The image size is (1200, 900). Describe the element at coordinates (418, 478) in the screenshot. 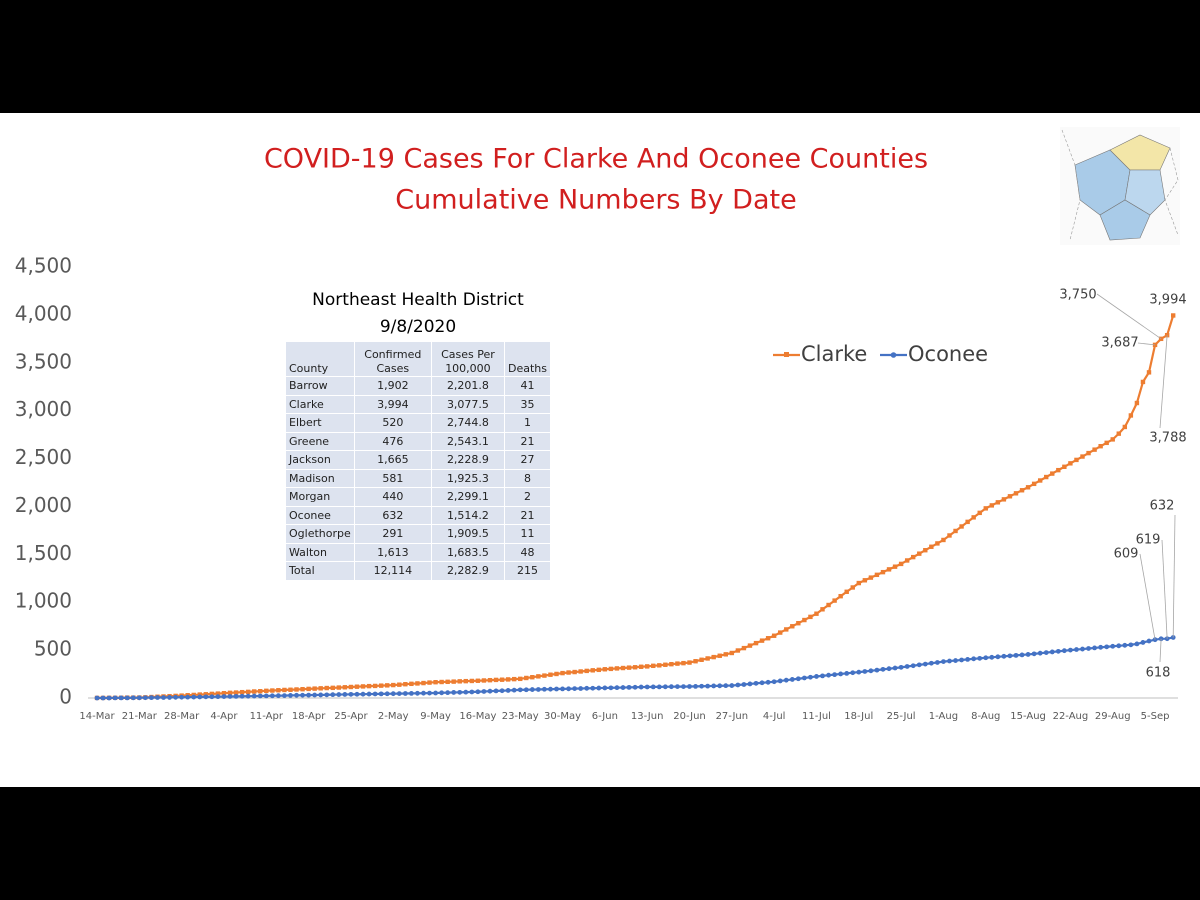

I see `table-row: Madison 581 1,925.3 8` at that location.